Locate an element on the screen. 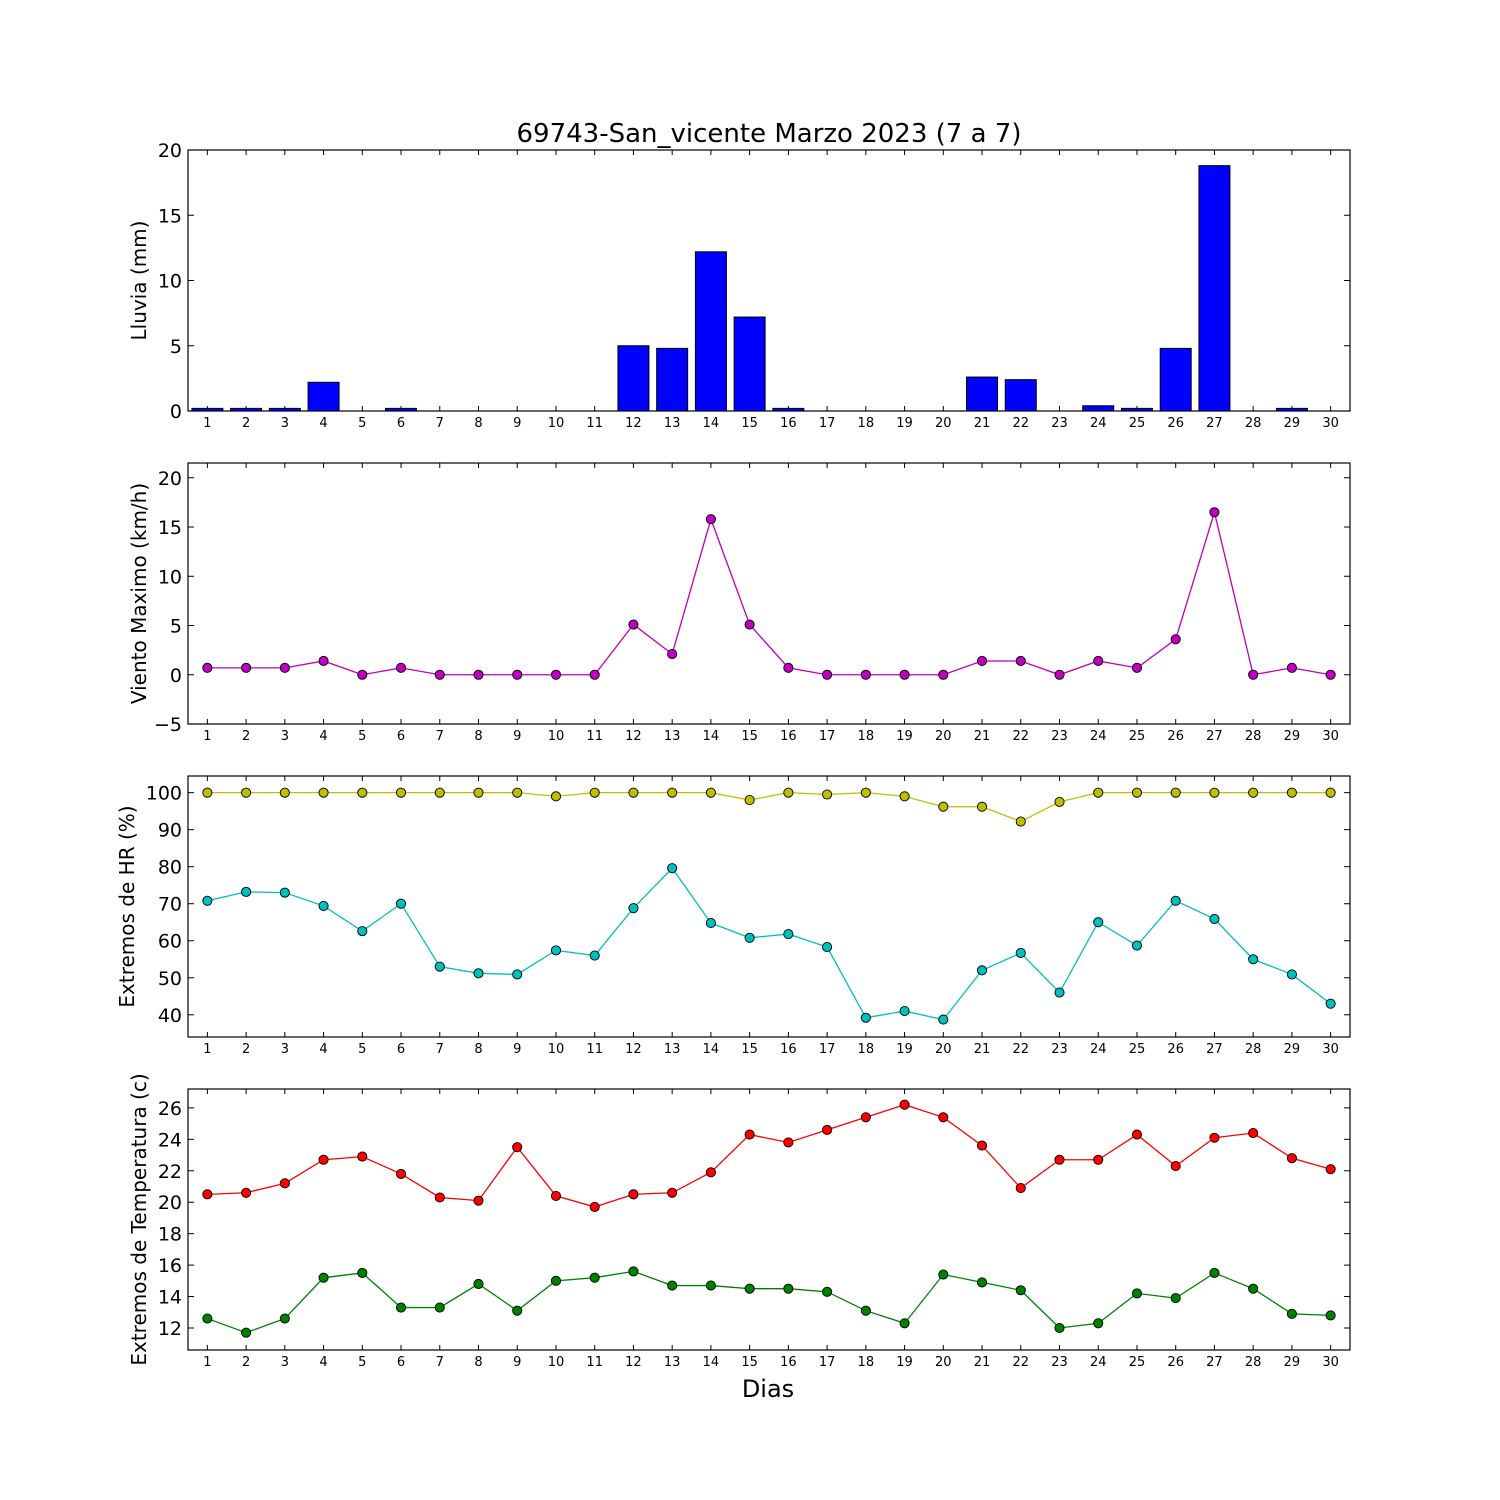  ytick-label: 12 is located at coordinates (170, 1329).